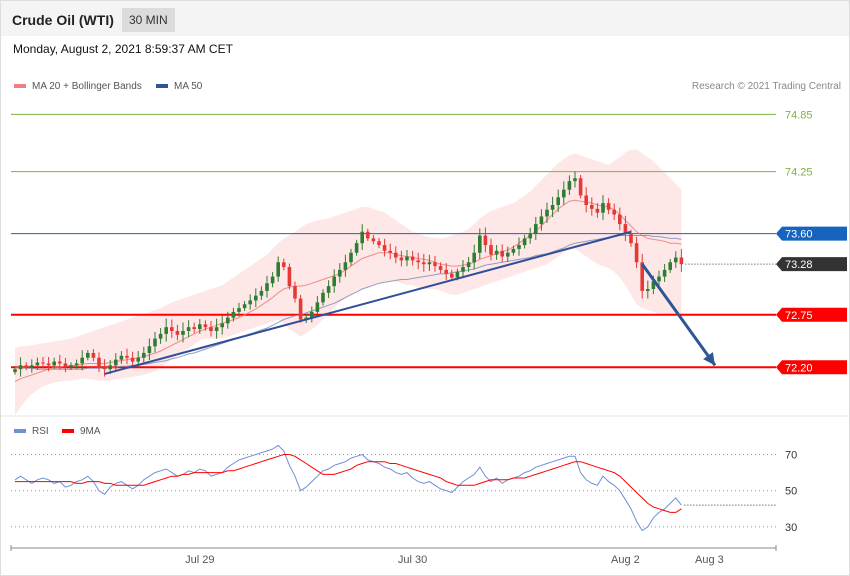  I want to click on instrument-title: Crude Oil (WTI), so click(63, 20).